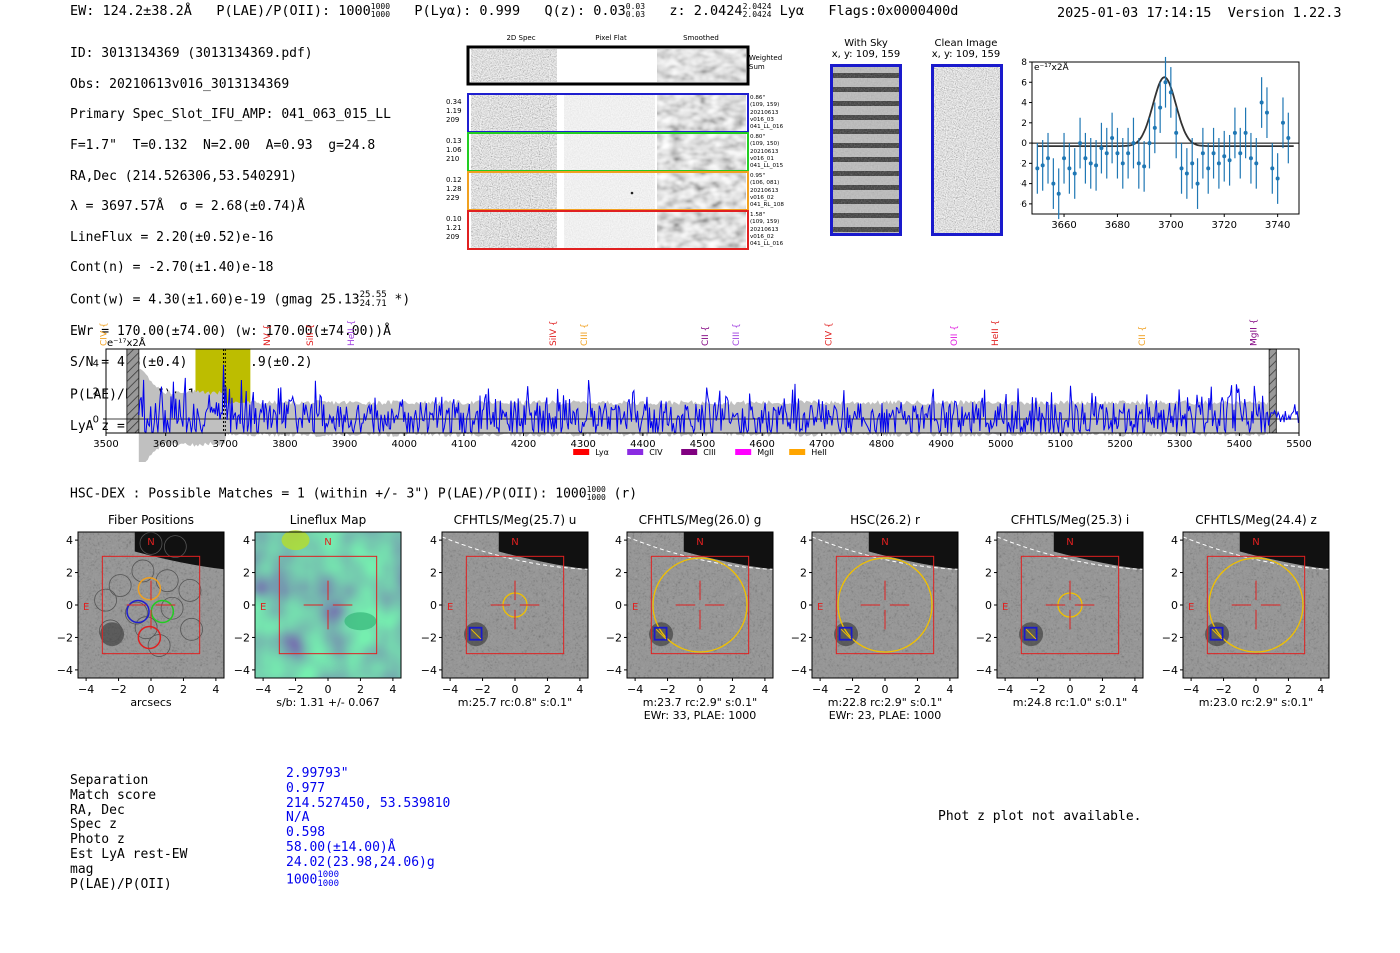  Describe the element at coordinates (82, 869) in the screenshot. I see `match-label: mag` at that location.